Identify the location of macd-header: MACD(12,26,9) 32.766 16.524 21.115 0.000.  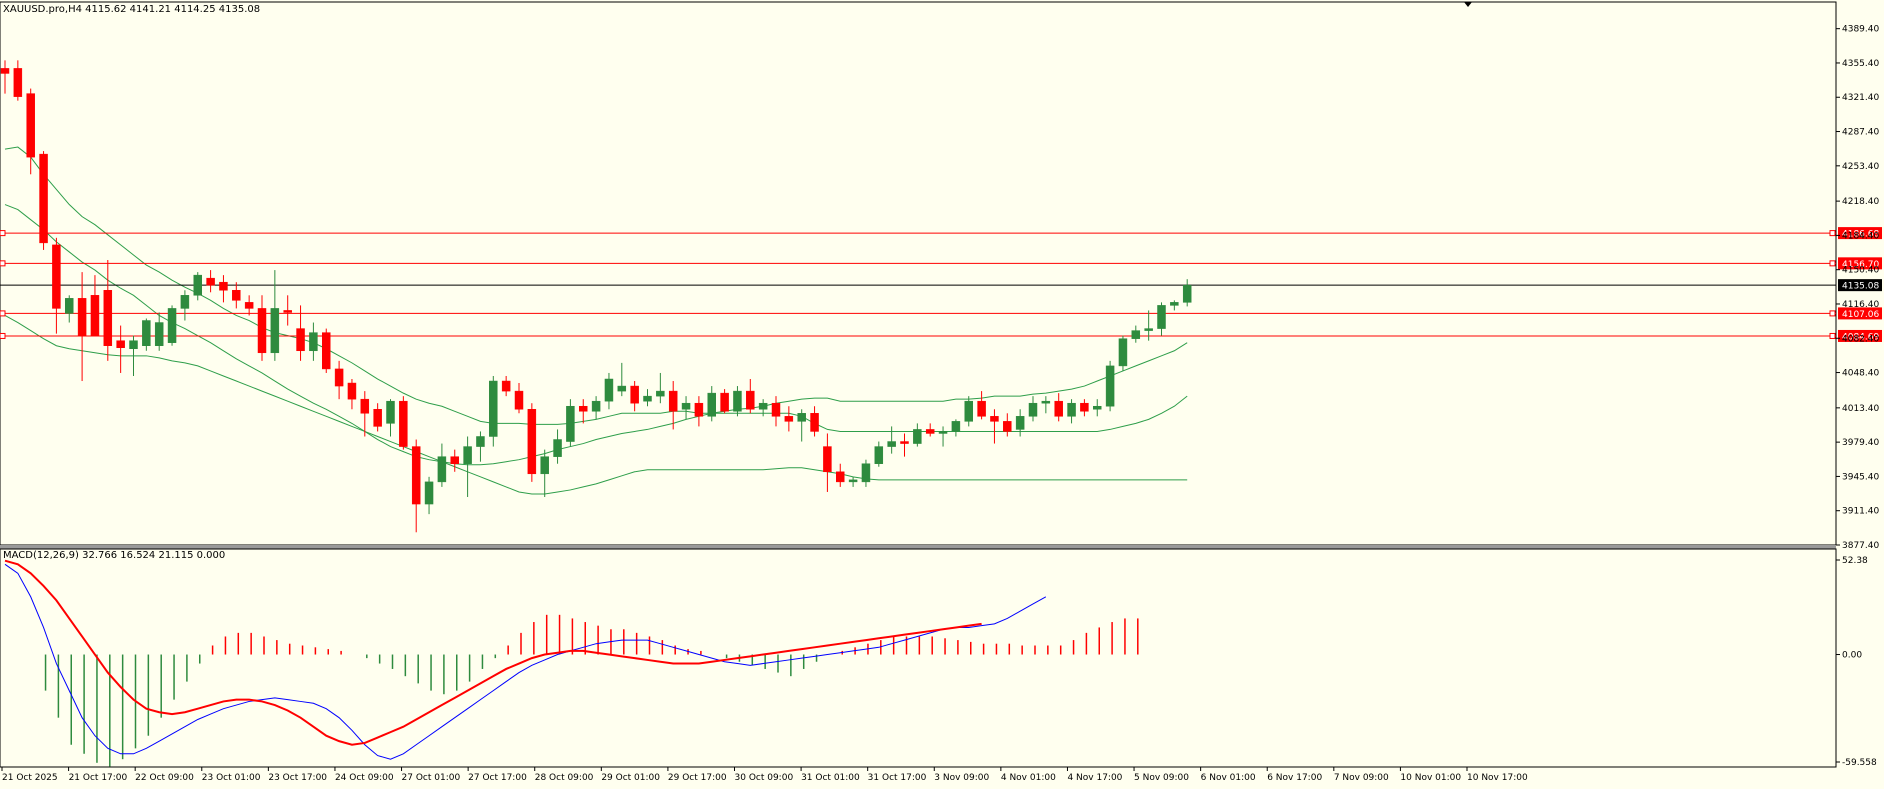
(114, 555).